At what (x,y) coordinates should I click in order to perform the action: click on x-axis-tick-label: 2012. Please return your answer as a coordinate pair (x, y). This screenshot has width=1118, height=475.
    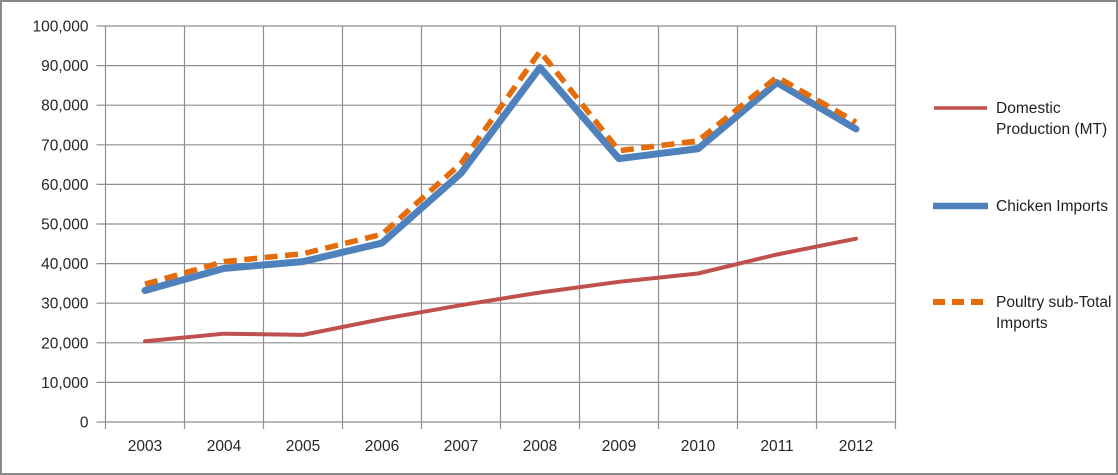
    Looking at the image, I should click on (856, 446).